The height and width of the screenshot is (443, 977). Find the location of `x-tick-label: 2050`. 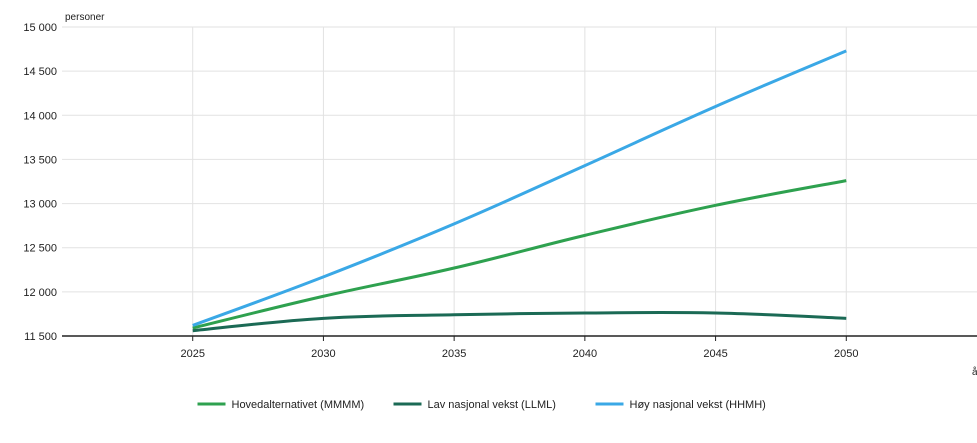

x-tick-label: 2050 is located at coordinates (846, 354).